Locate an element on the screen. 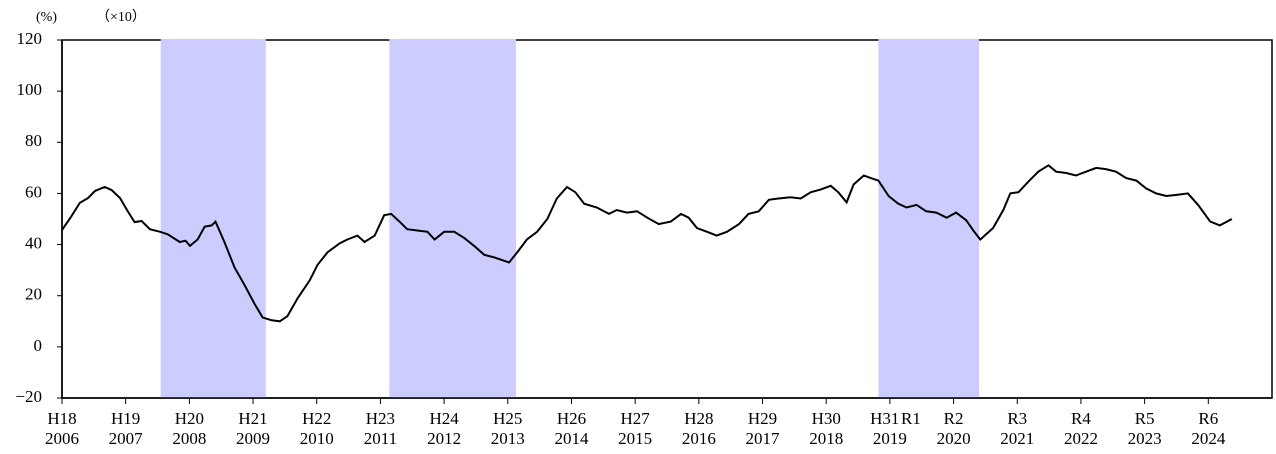  era-label: H18 is located at coordinates (61, 418).